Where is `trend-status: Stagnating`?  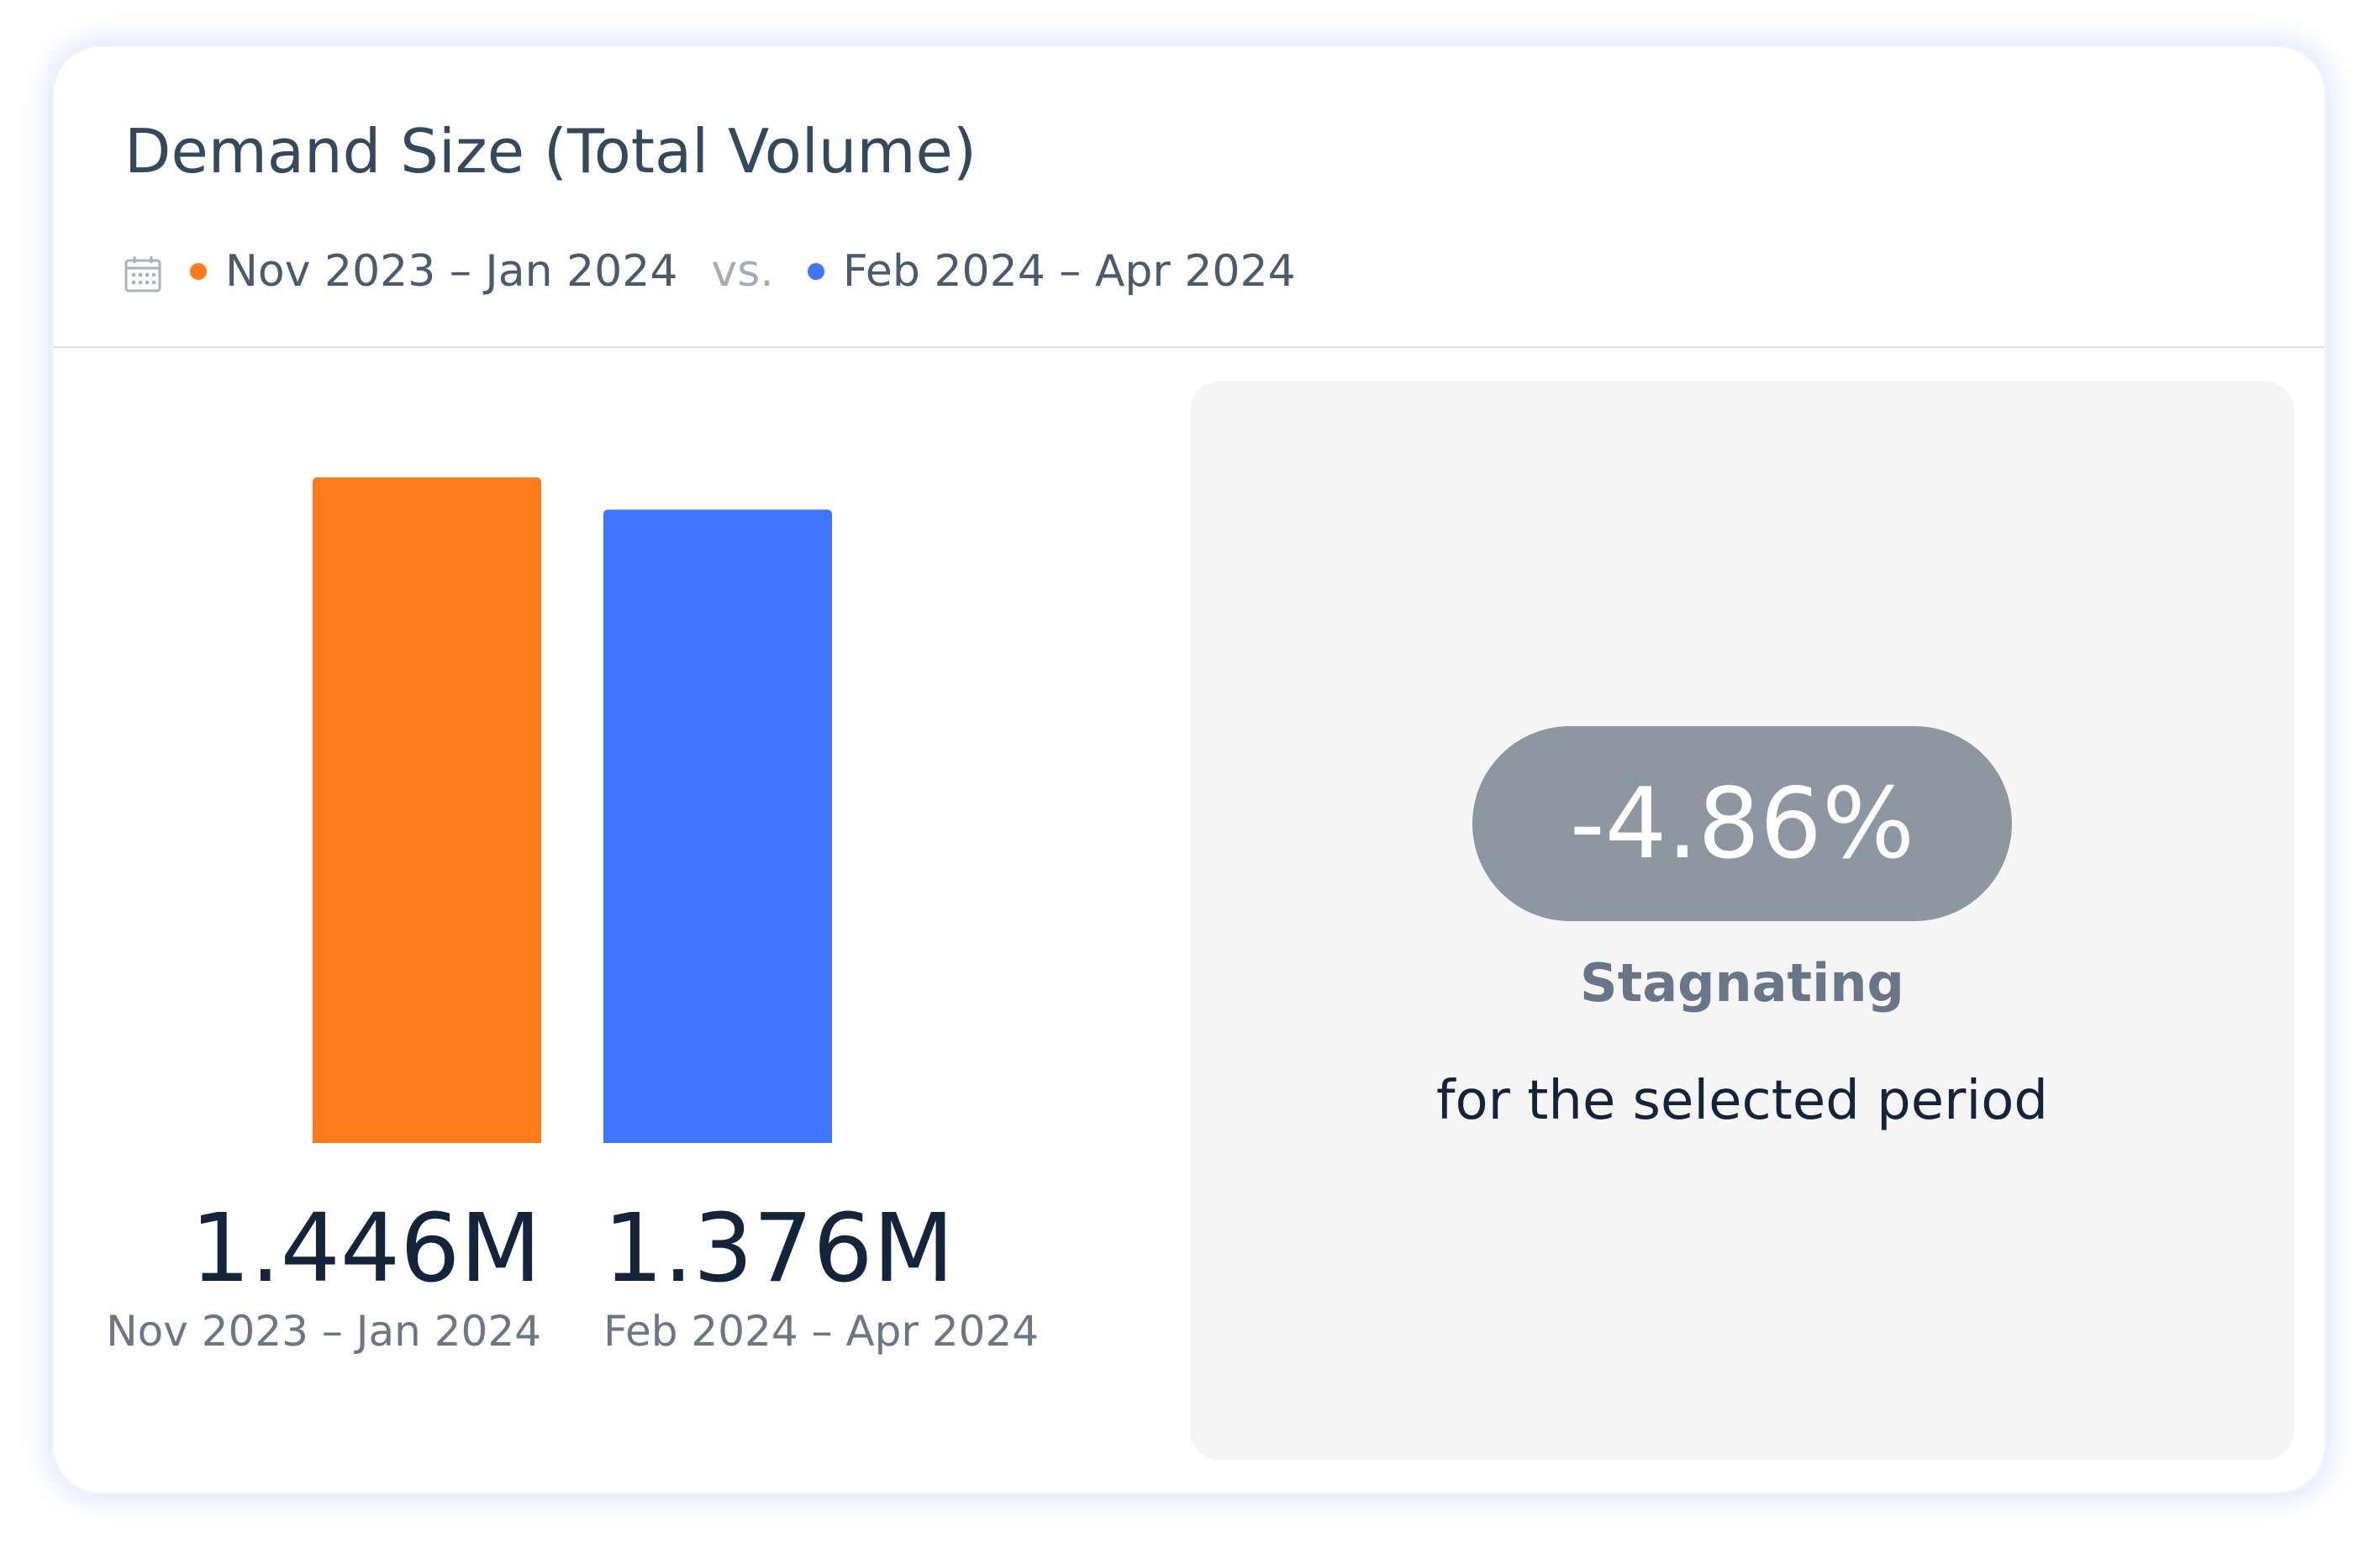 trend-status: Stagnating is located at coordinates (1742, 983).